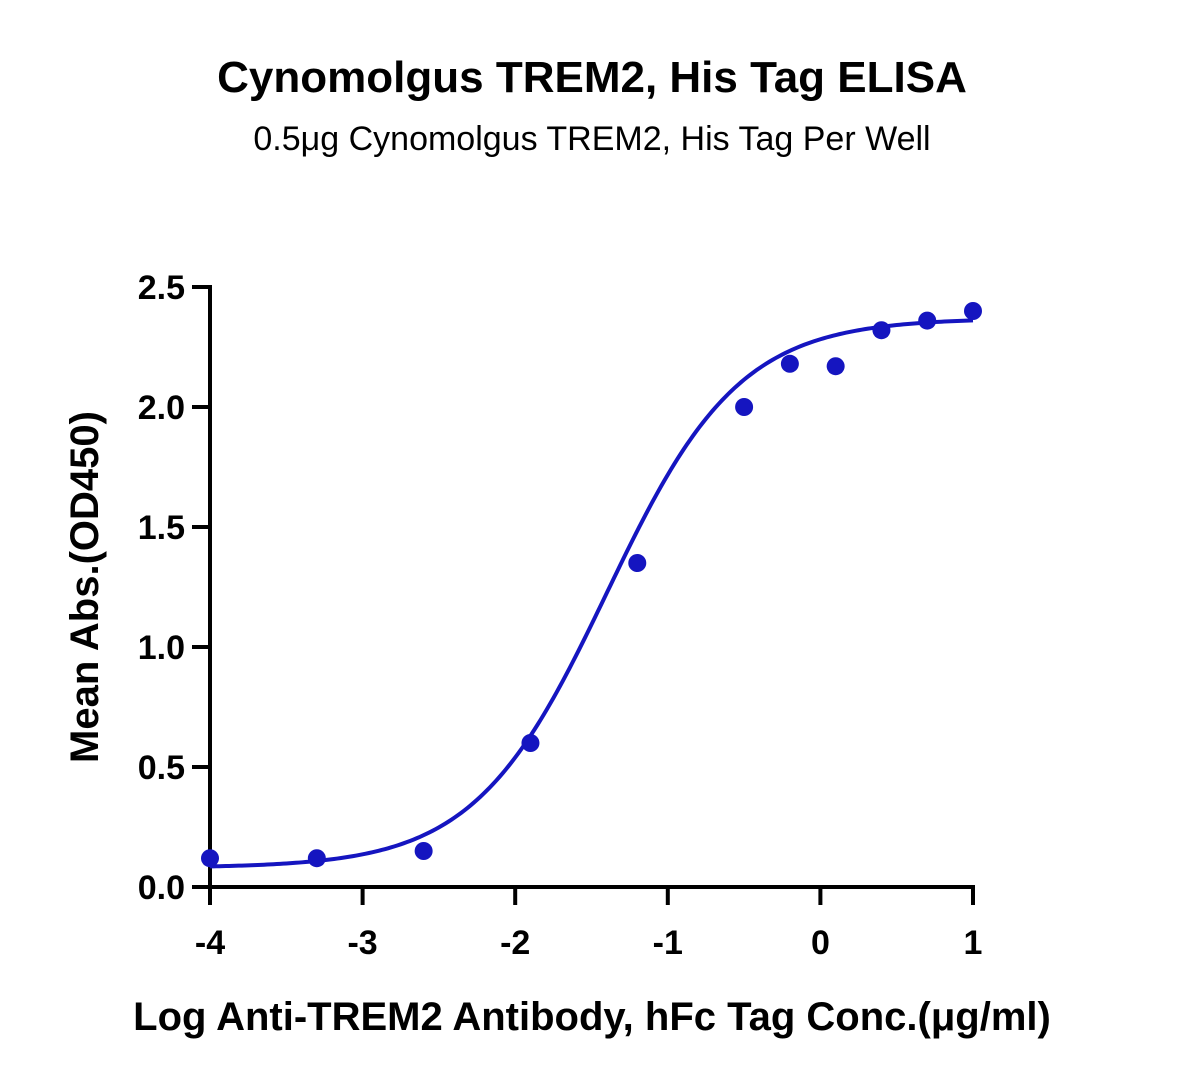  I want to click on x-tick-label: -1, so click(668, 943).